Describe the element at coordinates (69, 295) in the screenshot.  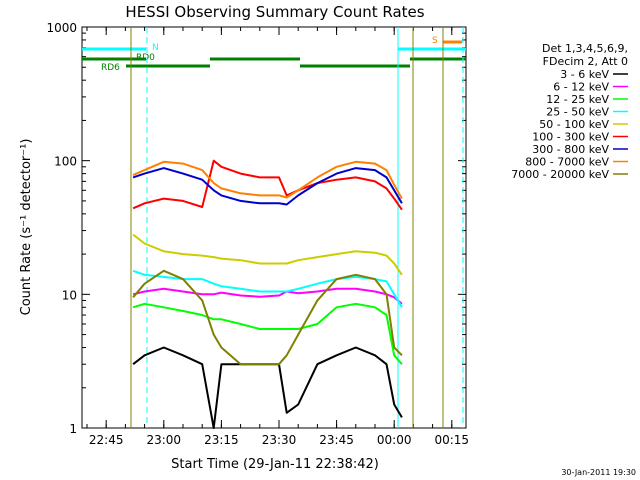
I see `y-tick-label: 10` at that location.